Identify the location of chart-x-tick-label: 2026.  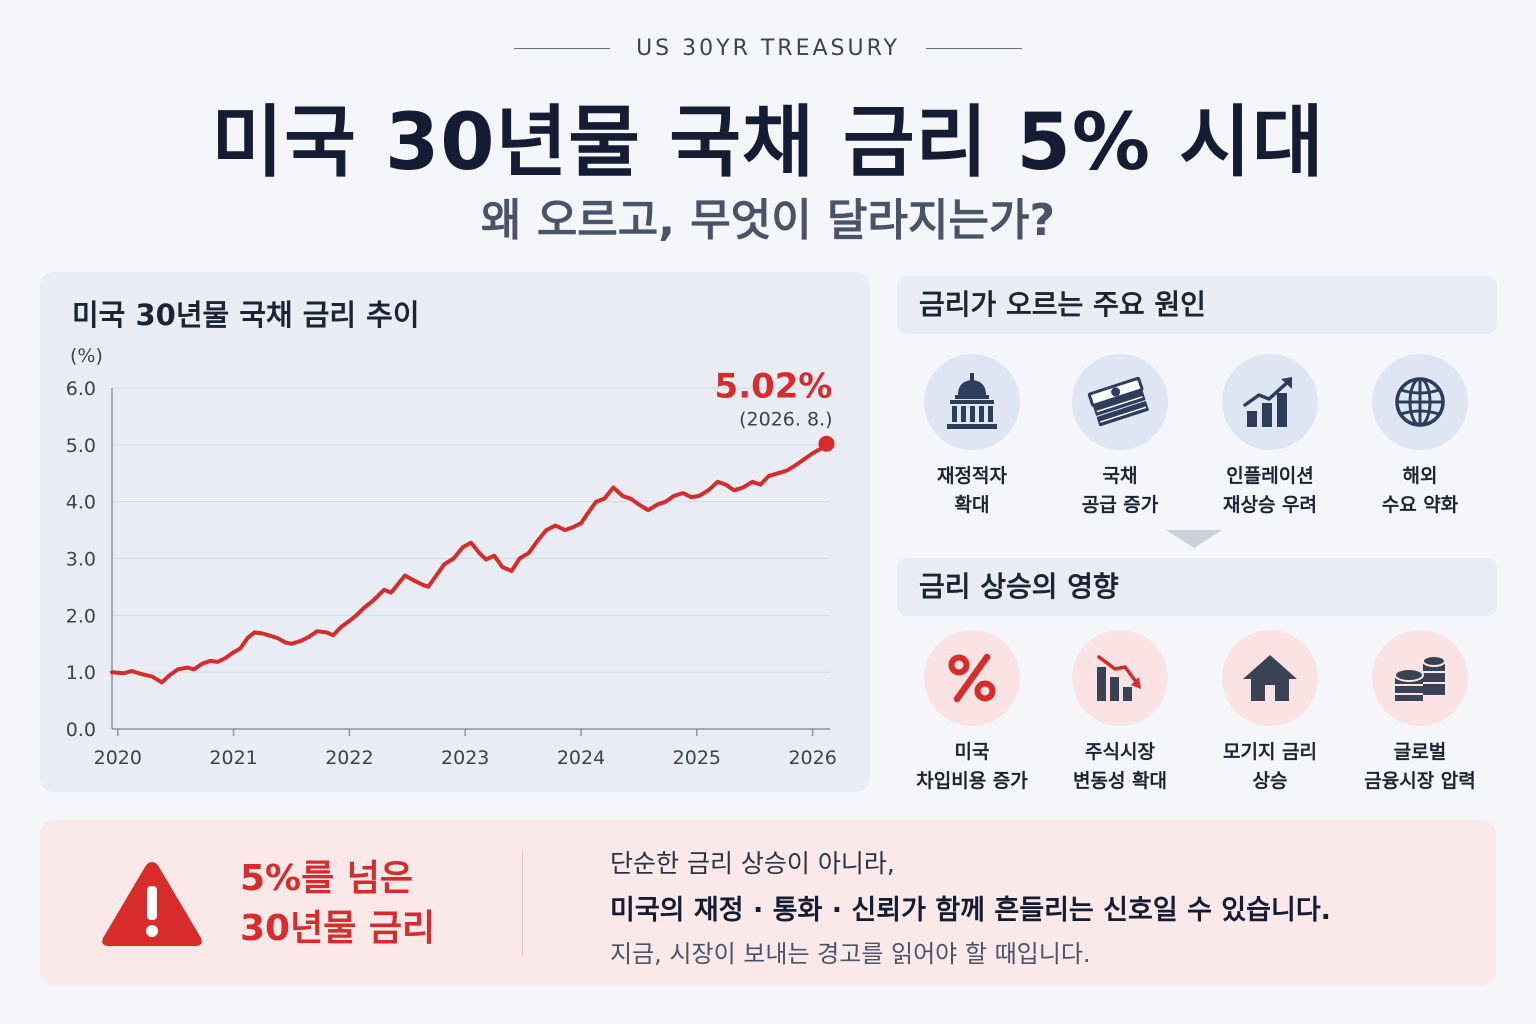
(812, 758).